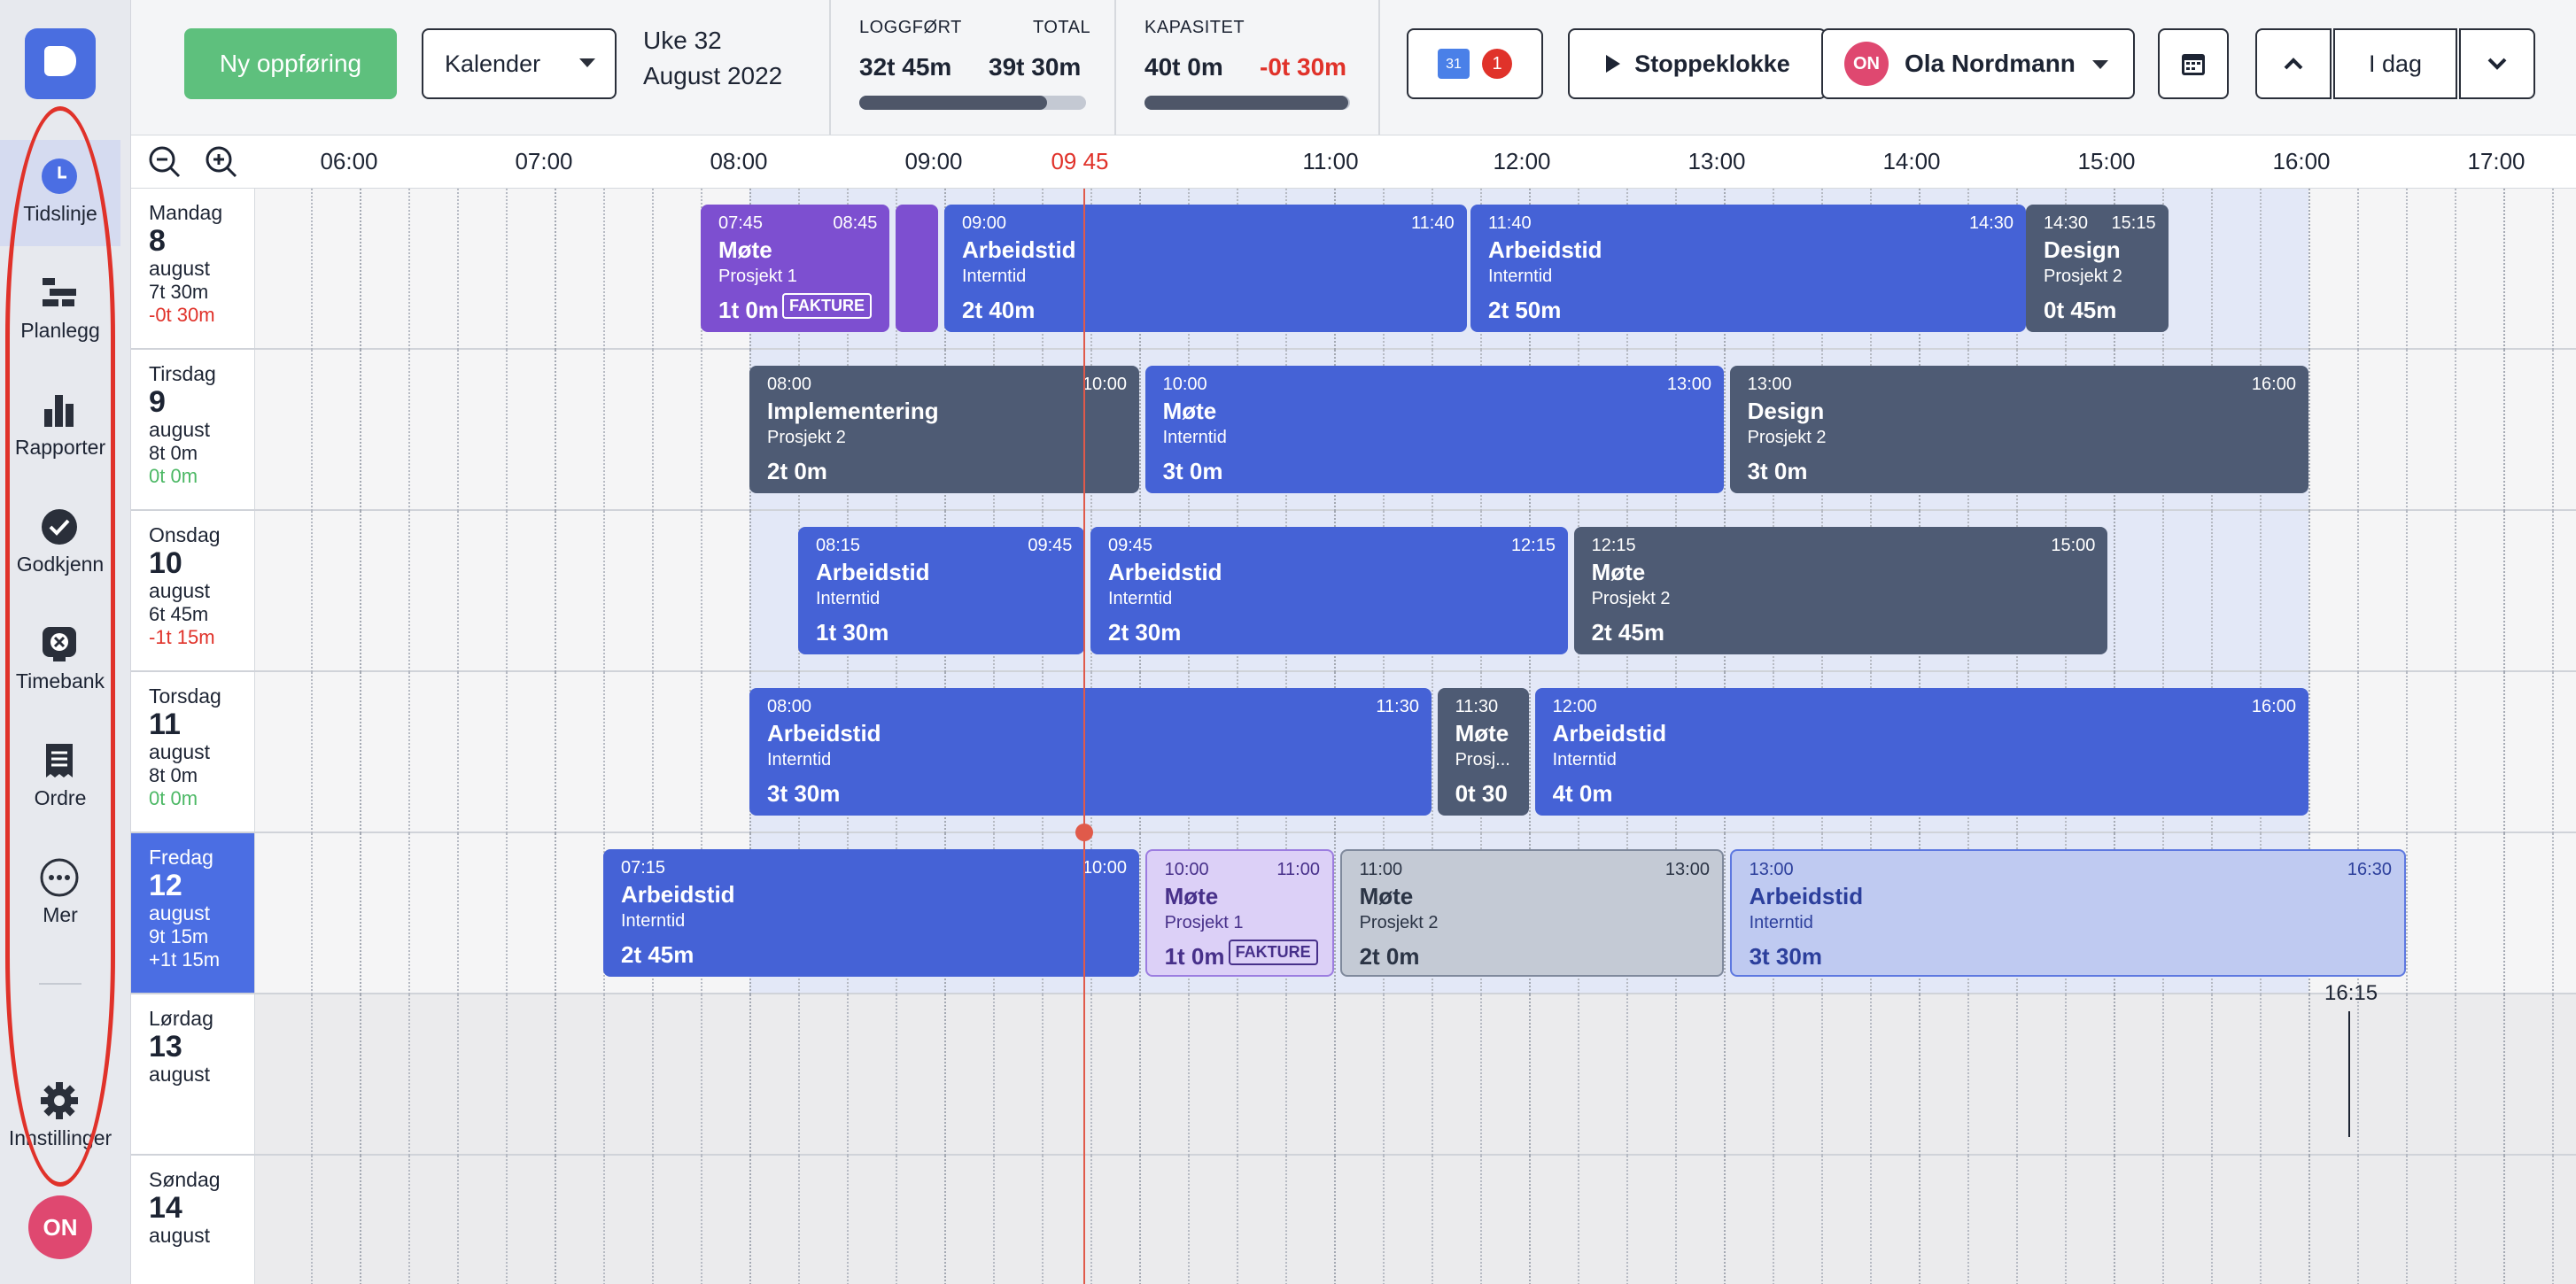 The width and height of the screenshot is (2576, 1284). I want to click on zoom-out-icon, so click(164, 162).